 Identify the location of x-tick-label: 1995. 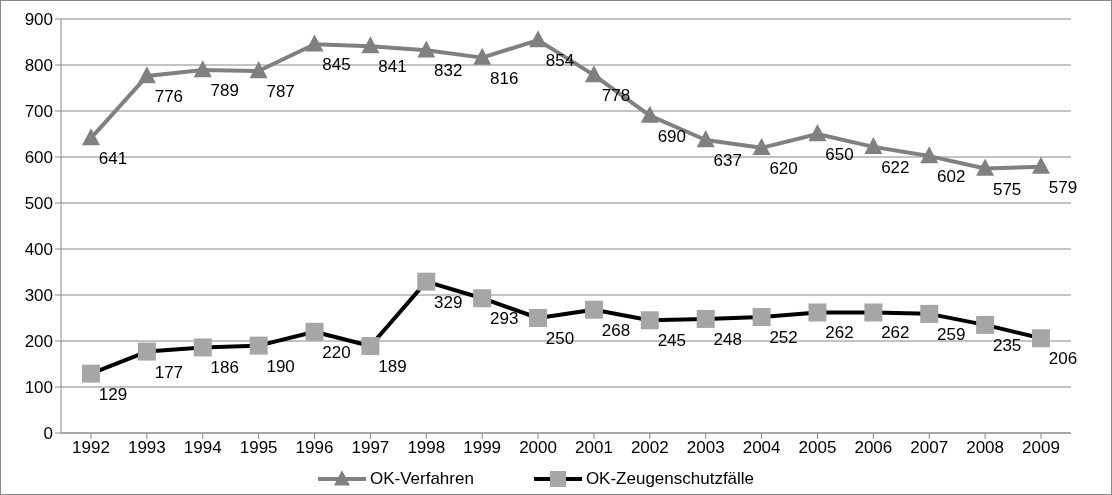
(258, 448).